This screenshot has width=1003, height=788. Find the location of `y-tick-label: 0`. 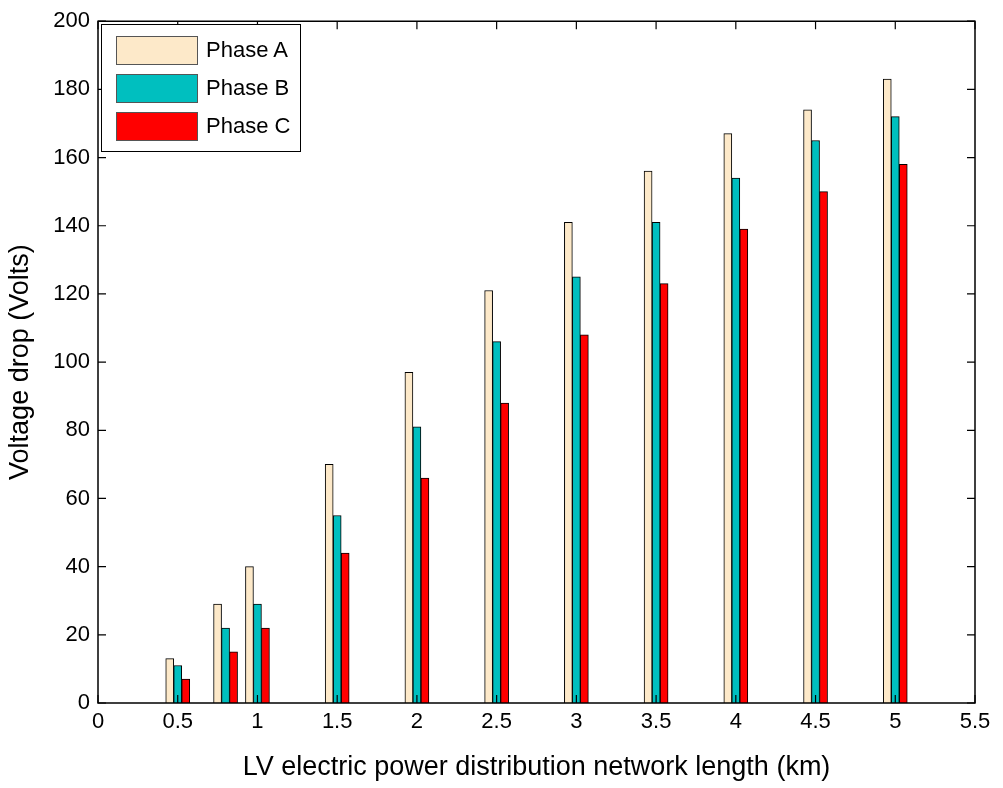

y-tick-label: 0 is located at coordinates (83, 702).